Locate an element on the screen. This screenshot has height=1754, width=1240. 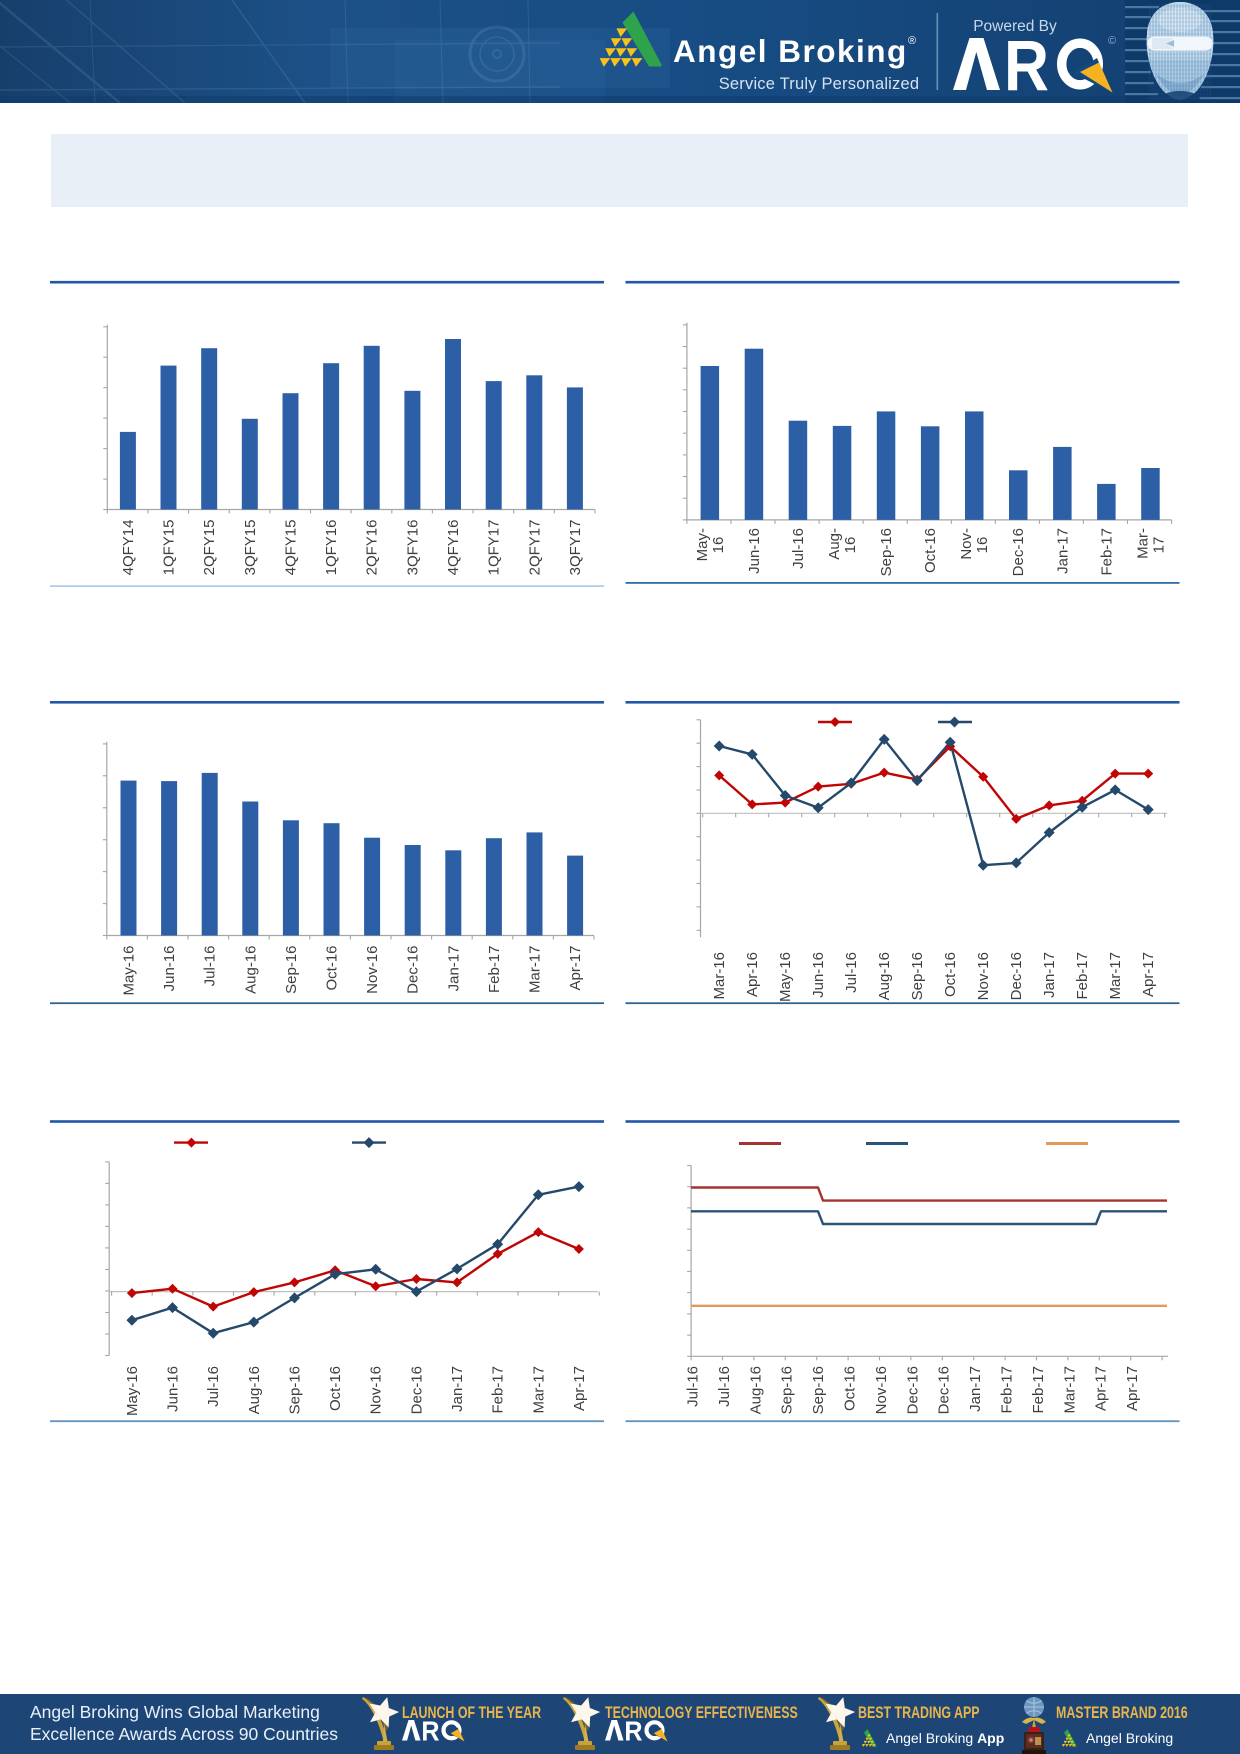
svg-text: Apr-16 is located at coordinates (752, 974).